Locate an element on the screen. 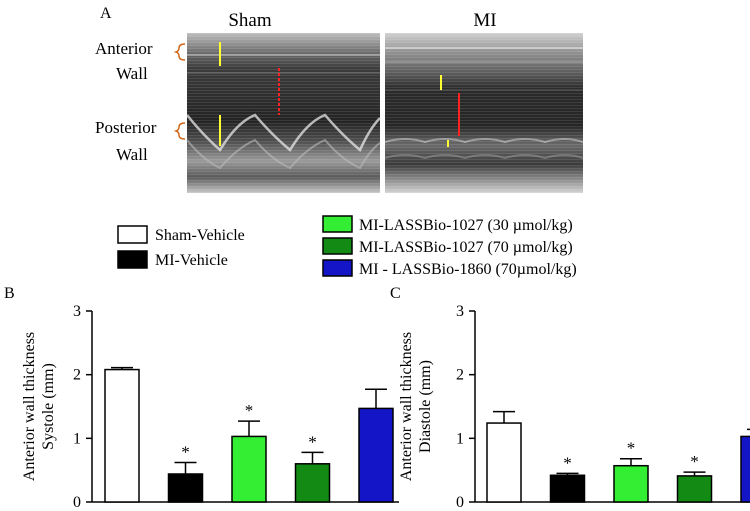  posterior-brace-icon is located at coordinates (179, 131).